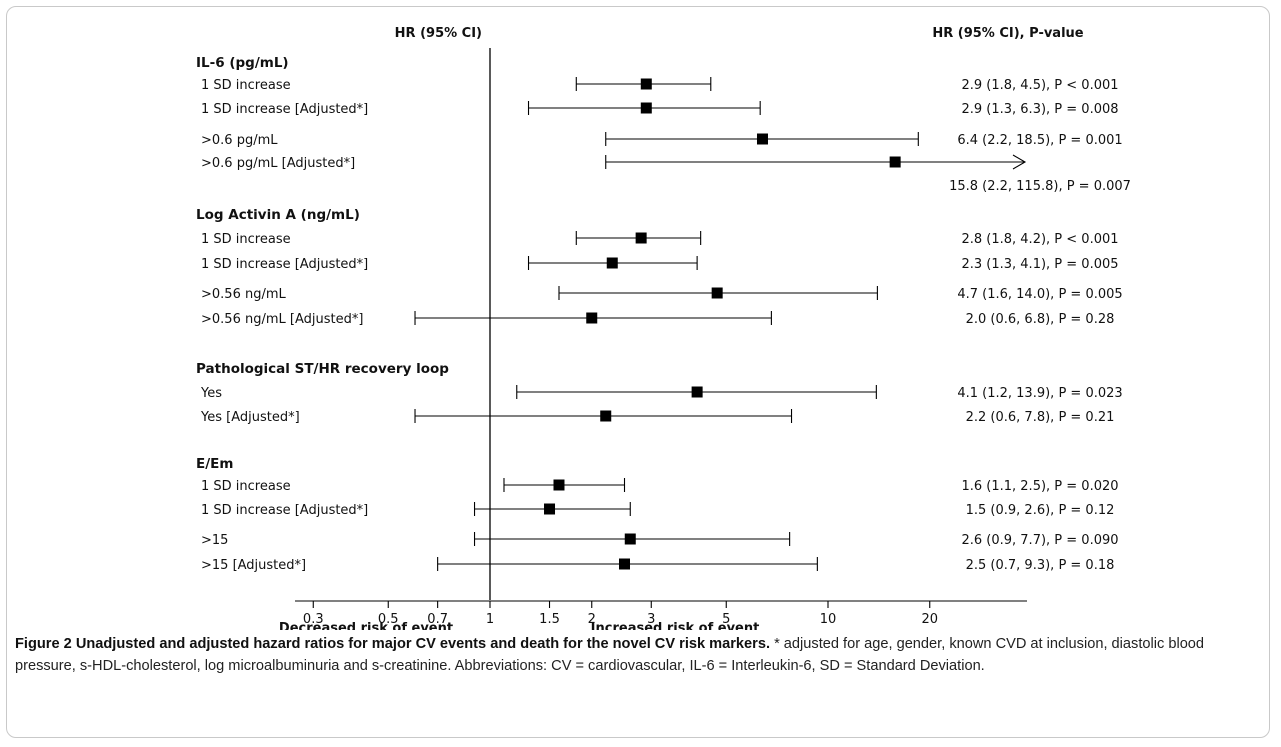  I want to click on ci-arrow, so click(1019, 162).